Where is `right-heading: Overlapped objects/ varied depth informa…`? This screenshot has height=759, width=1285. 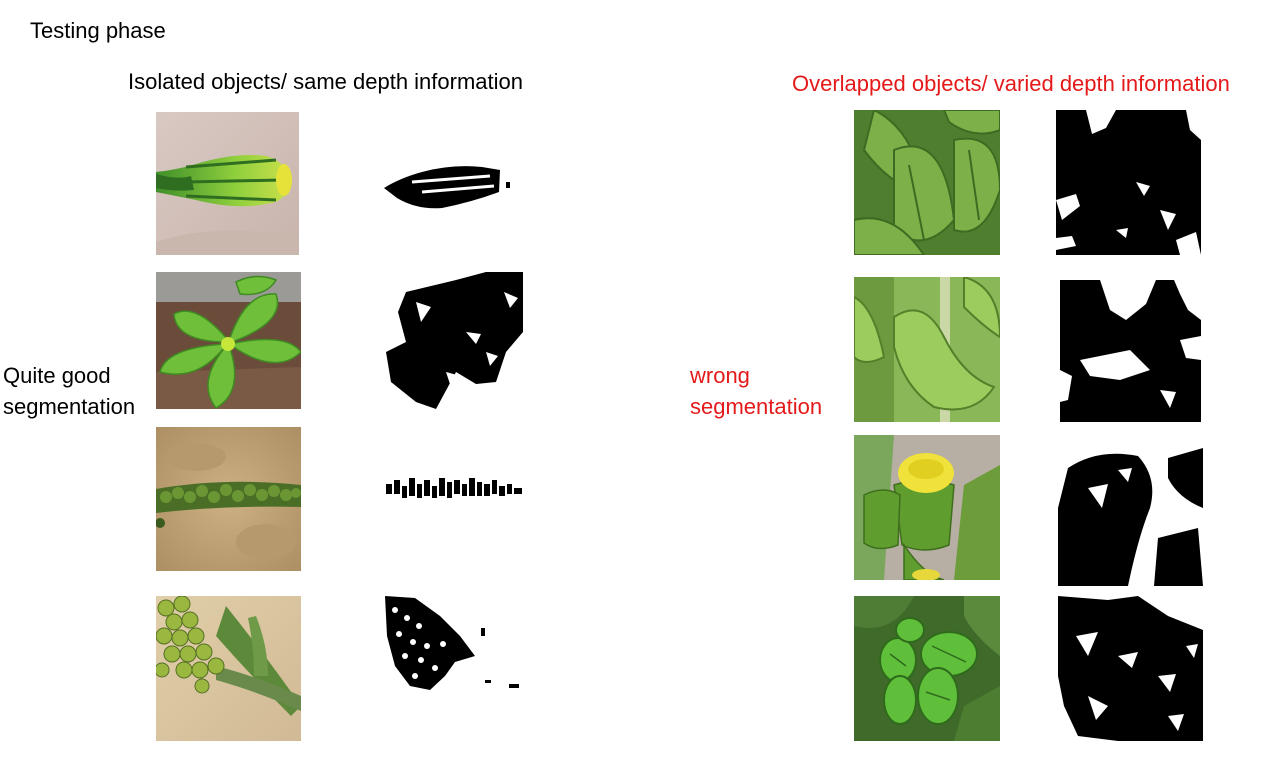 right-heading: Overlapped objects/ varied depth informa… is located at coordinates (1011, 83).